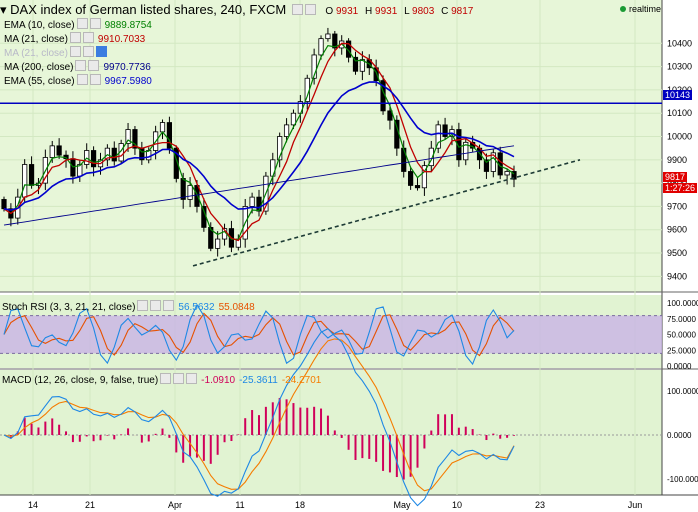 The height and width of the screenshot is (512, 698). I want to click on ticker-dropdown-icon: ▾, so click(3, 9).